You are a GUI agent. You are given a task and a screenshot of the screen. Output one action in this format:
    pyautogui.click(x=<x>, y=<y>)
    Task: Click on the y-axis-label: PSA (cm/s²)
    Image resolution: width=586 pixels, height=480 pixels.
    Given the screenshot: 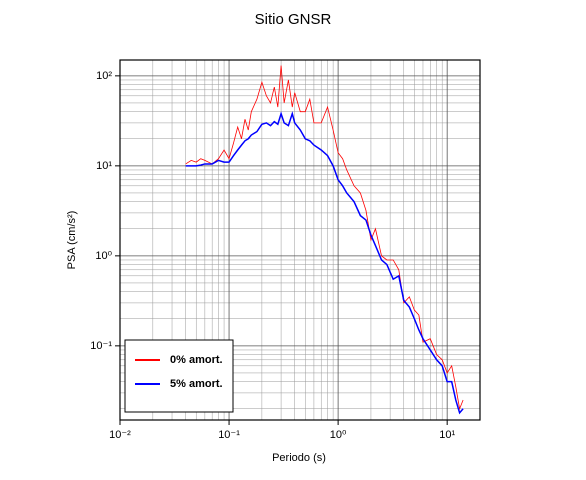 What is the action you would take?
    pyautogui.click(x=72, y=240)
    